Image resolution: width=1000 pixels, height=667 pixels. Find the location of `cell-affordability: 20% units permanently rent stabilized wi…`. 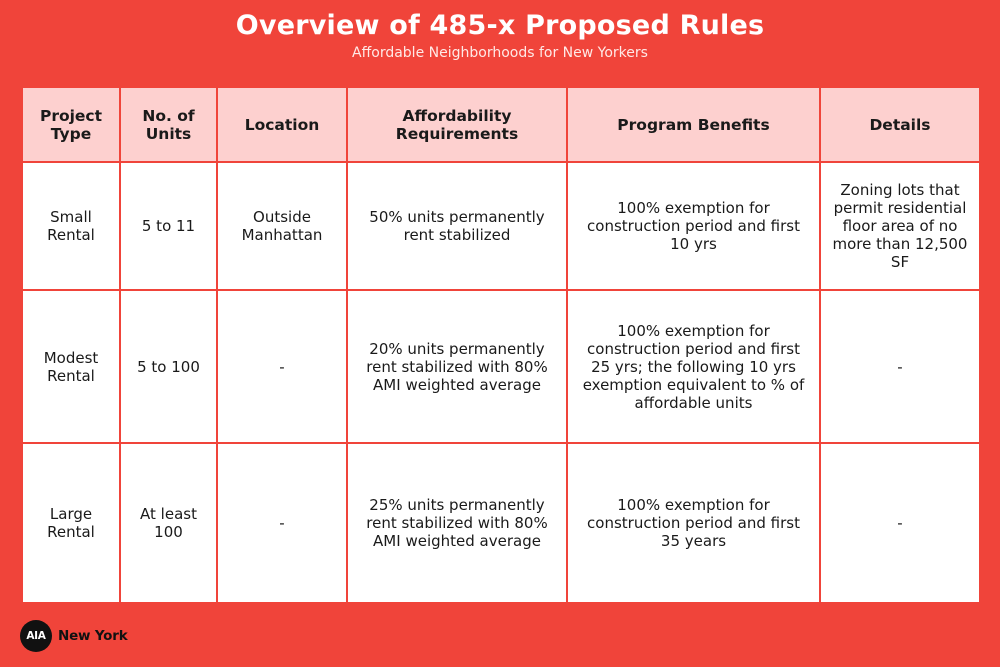

cell-affordability: 20% units permanently rent stabilized wi… is located at coordinates (457, 366).